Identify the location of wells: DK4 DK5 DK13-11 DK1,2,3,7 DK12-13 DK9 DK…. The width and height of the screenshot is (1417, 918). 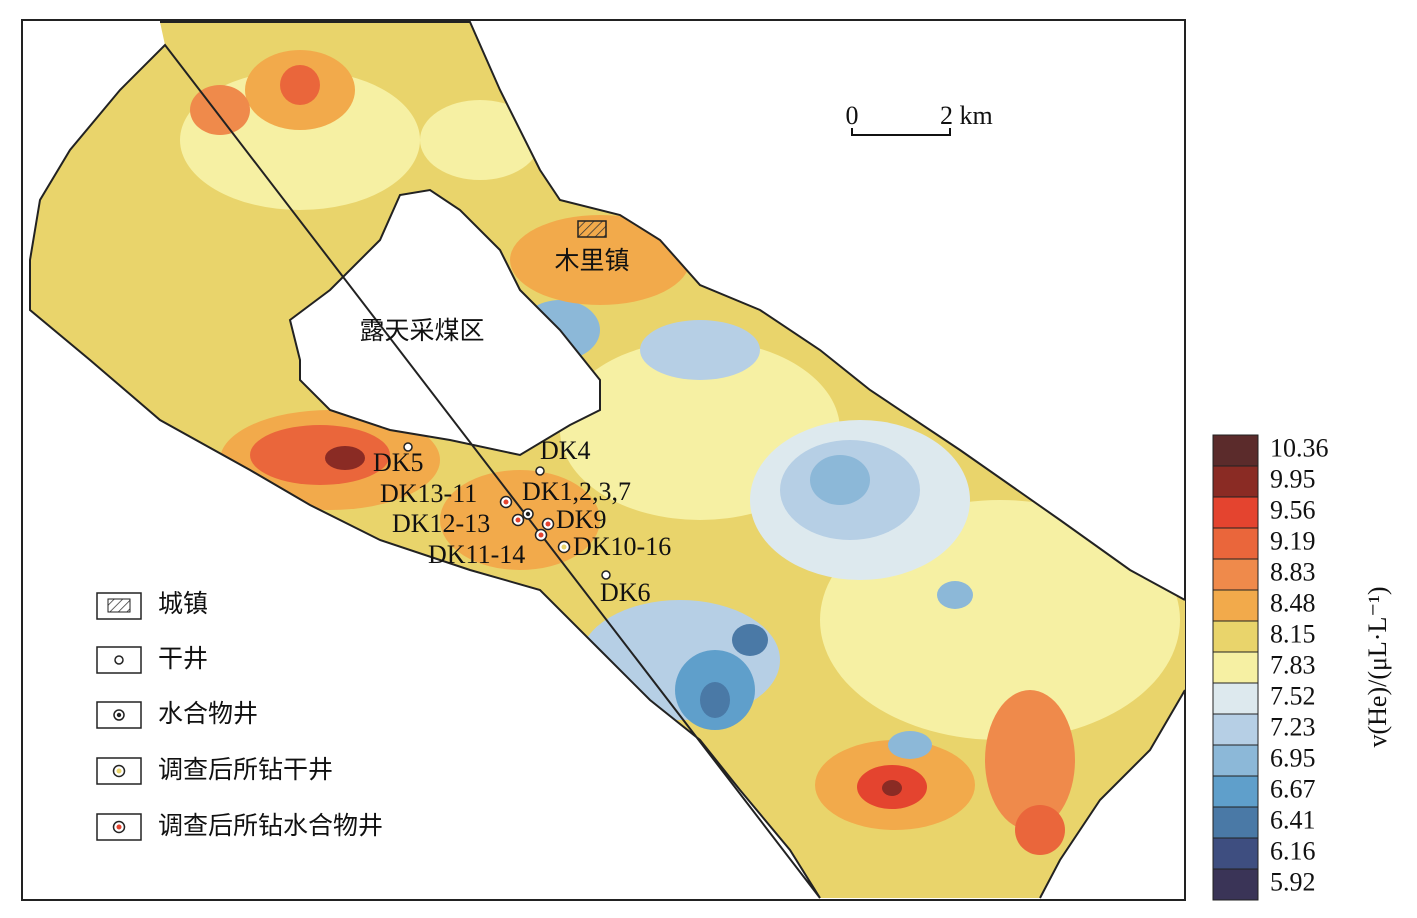
(522, 521).